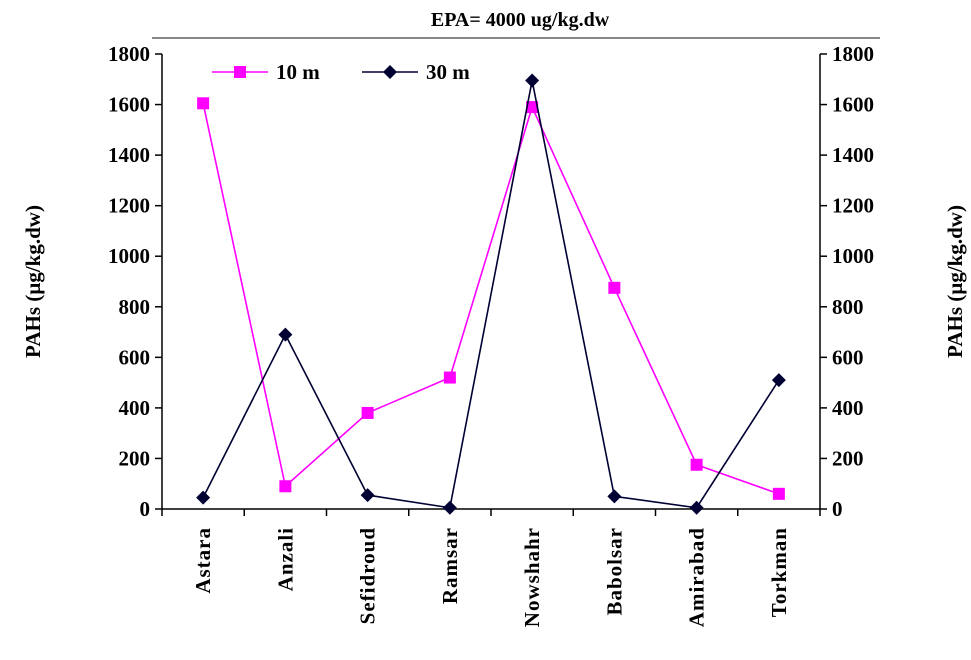  Describe the element at coordinates (848, 458) in the screenshot. I see `y-tick-label-right: 200` at that location.